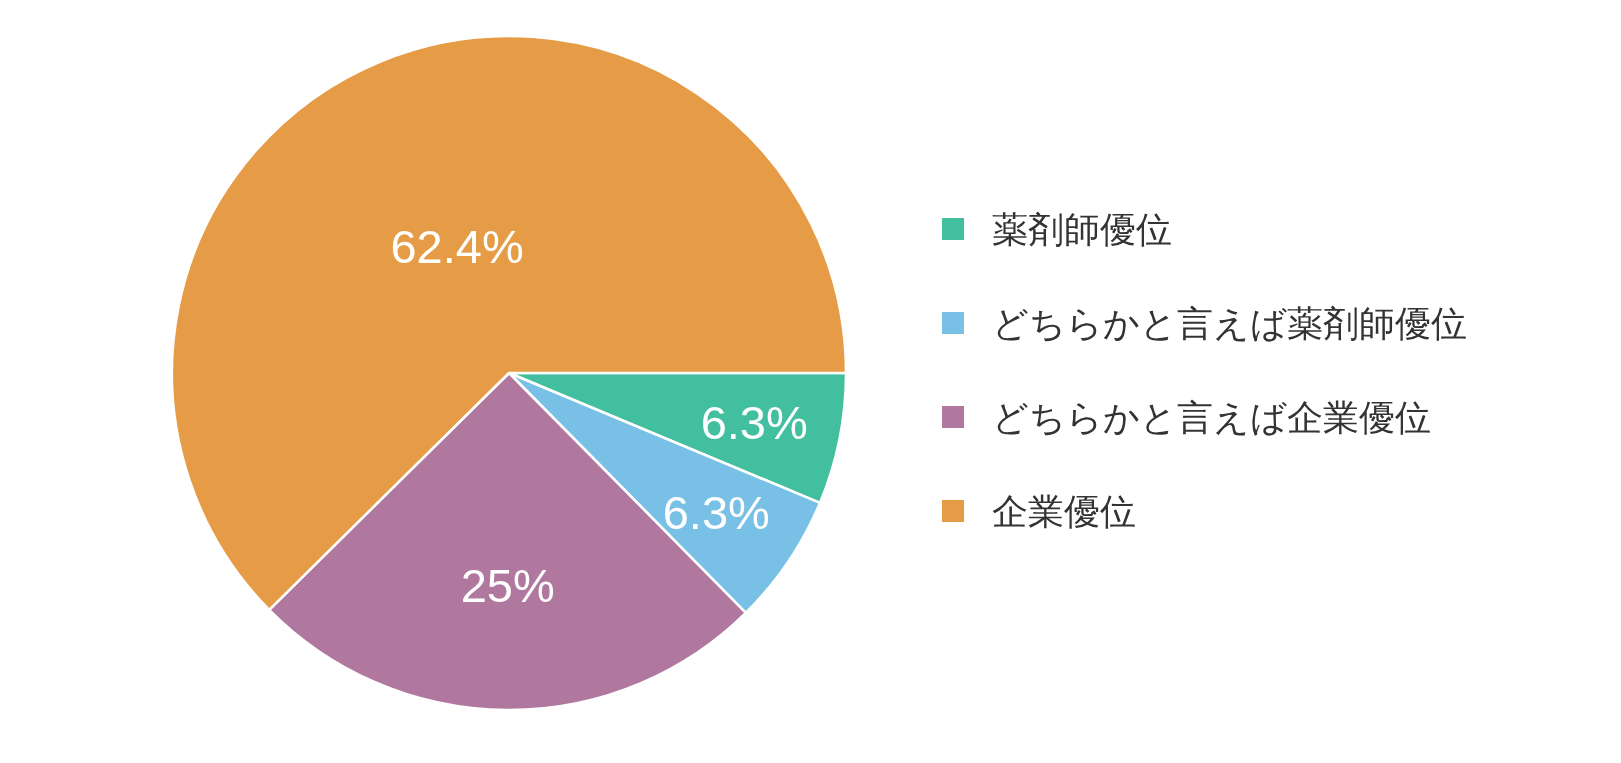  I want to click on legend-label: どちらかと言えば薬剤師優位, so click(1229, 323).